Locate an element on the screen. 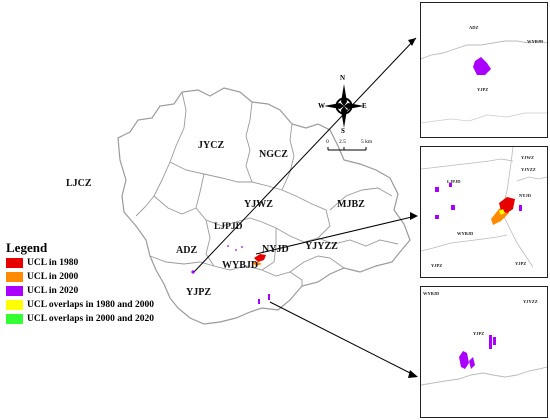 This screenshot has width=550, height=420. region-label-ljcz: LJCZ is located at coordinates (79, 183).